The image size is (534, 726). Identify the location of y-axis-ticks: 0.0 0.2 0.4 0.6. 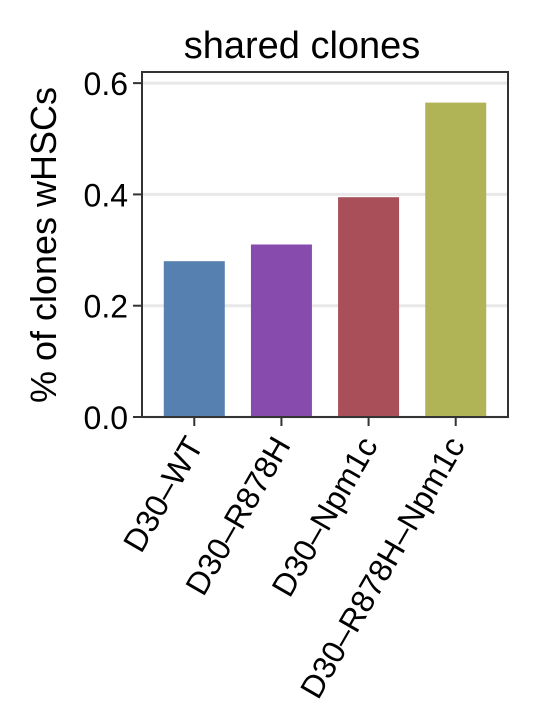
(113, 251).